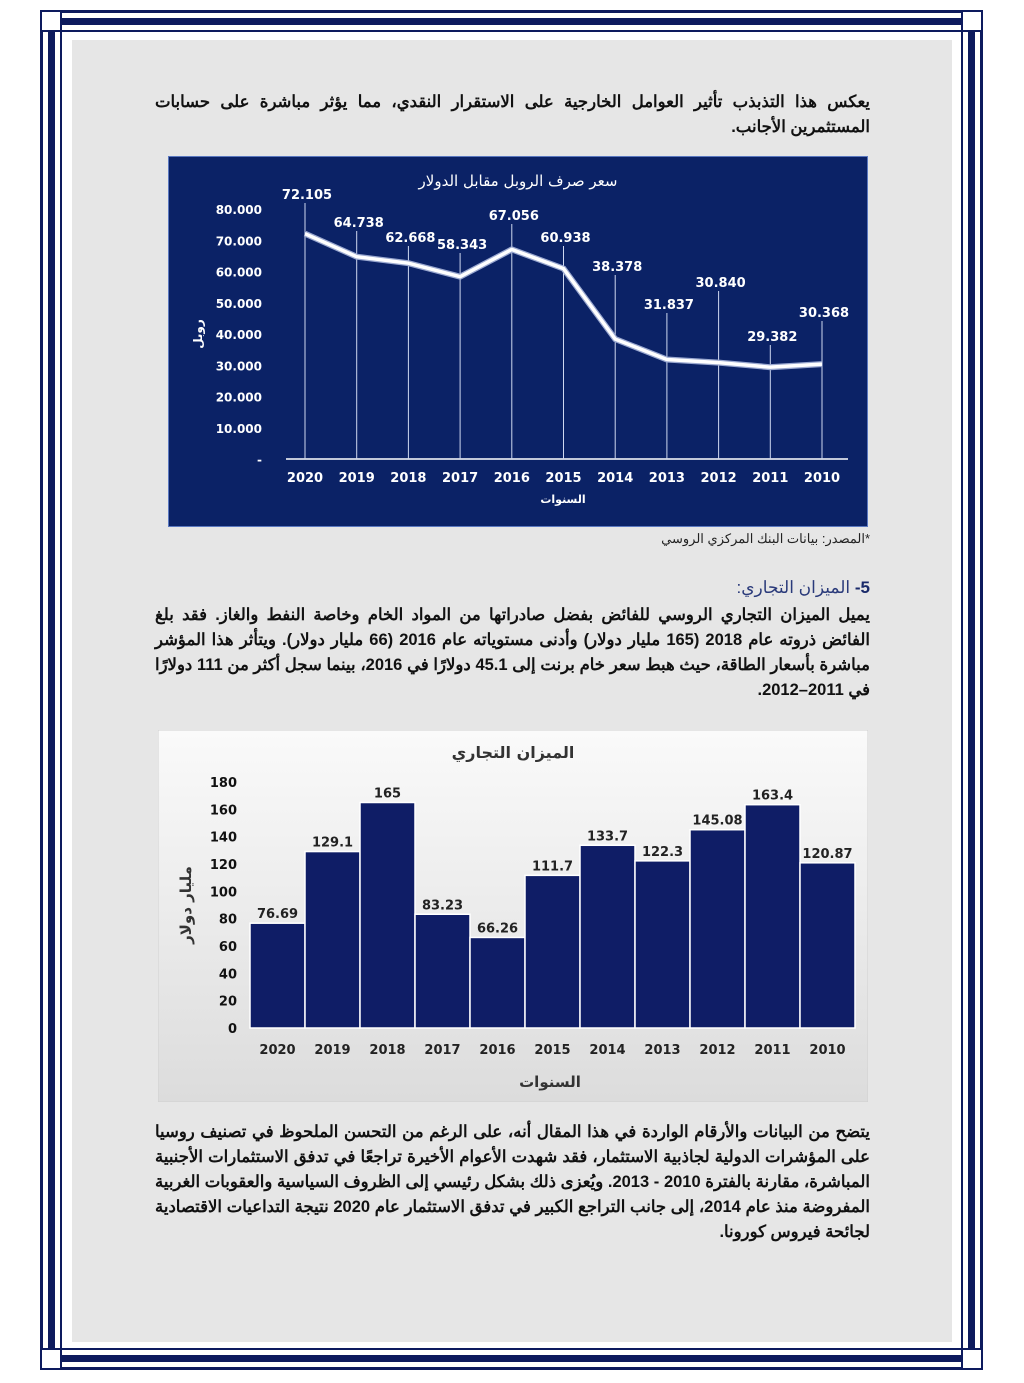 This screenshot has width=1024, height=1383. Describe the element at coordinates (332, 843) in the screenshot. I see `data-label: 129.1` at that location.